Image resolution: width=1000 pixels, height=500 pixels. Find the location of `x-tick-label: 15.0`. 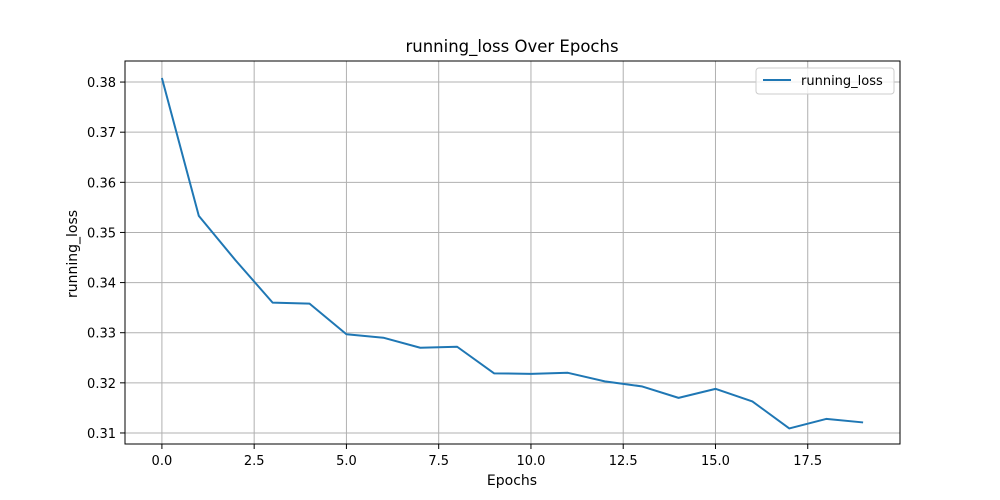

x-tick-label: 15.0 is located at coordinates (715, 461).